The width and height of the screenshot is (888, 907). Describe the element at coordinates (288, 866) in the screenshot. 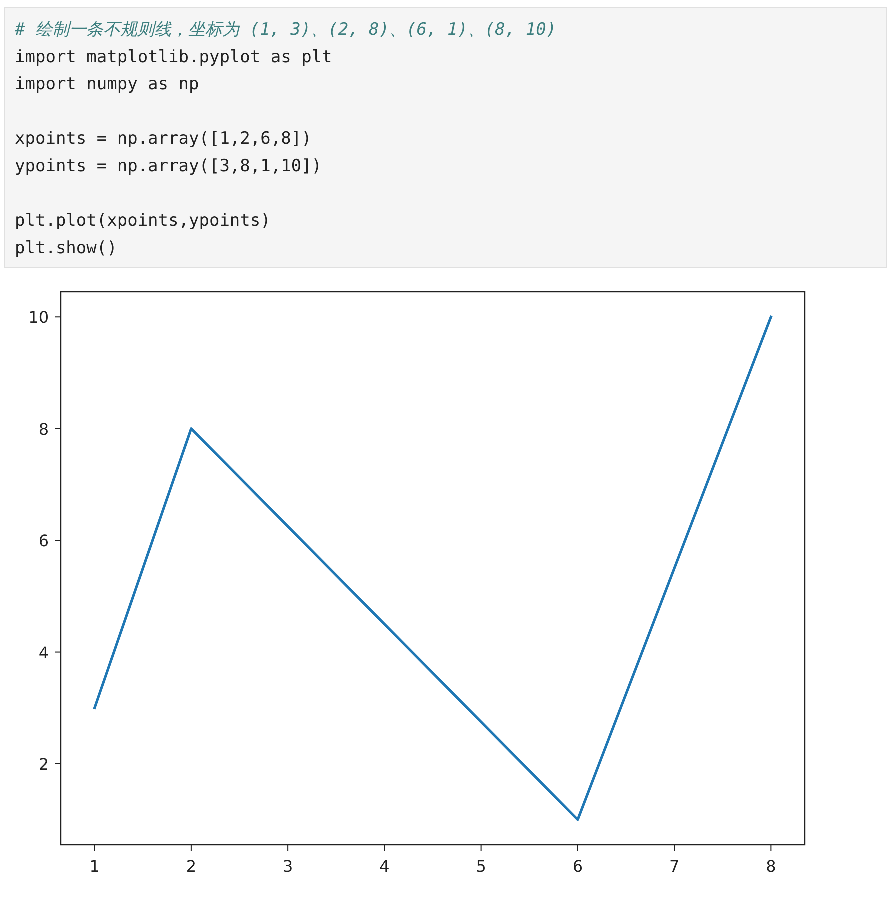

I see `x-tick-label: 3` at that location.